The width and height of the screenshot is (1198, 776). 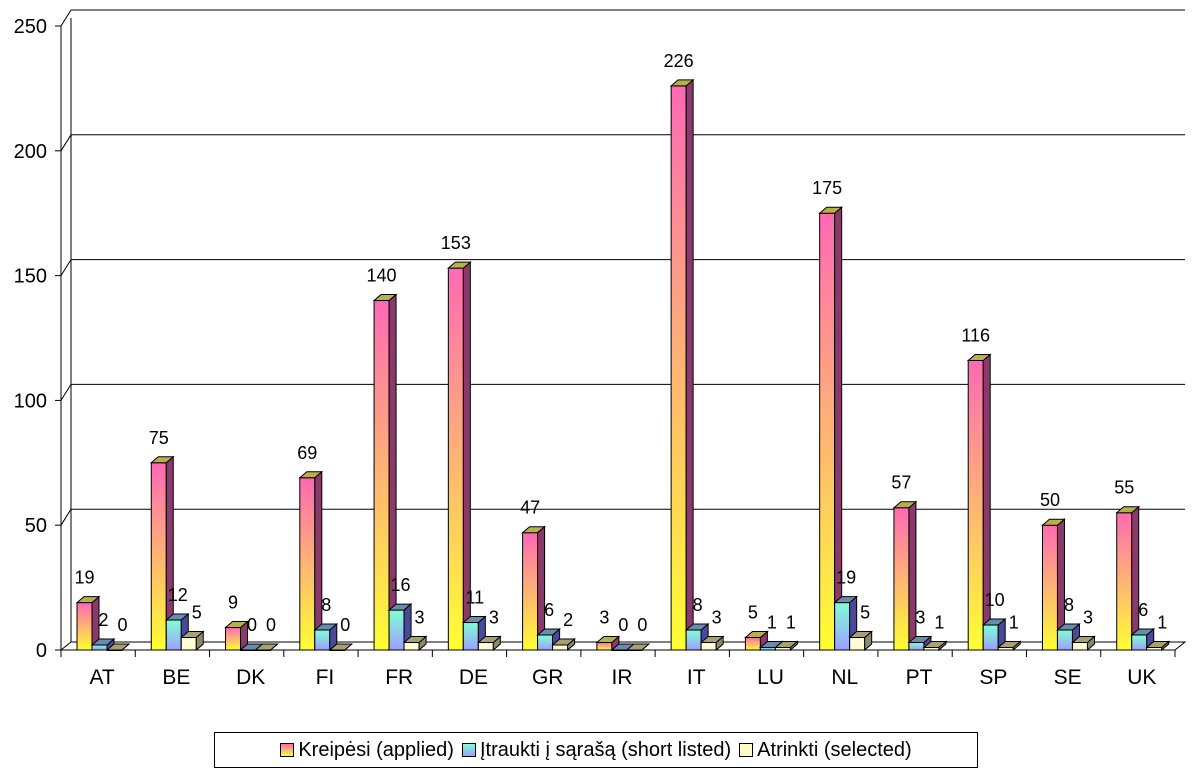 What do you see at coordinates (468, 750) in the screenshot?
I see `legend-swatch-short-listed` at bounding box center [468, 750].